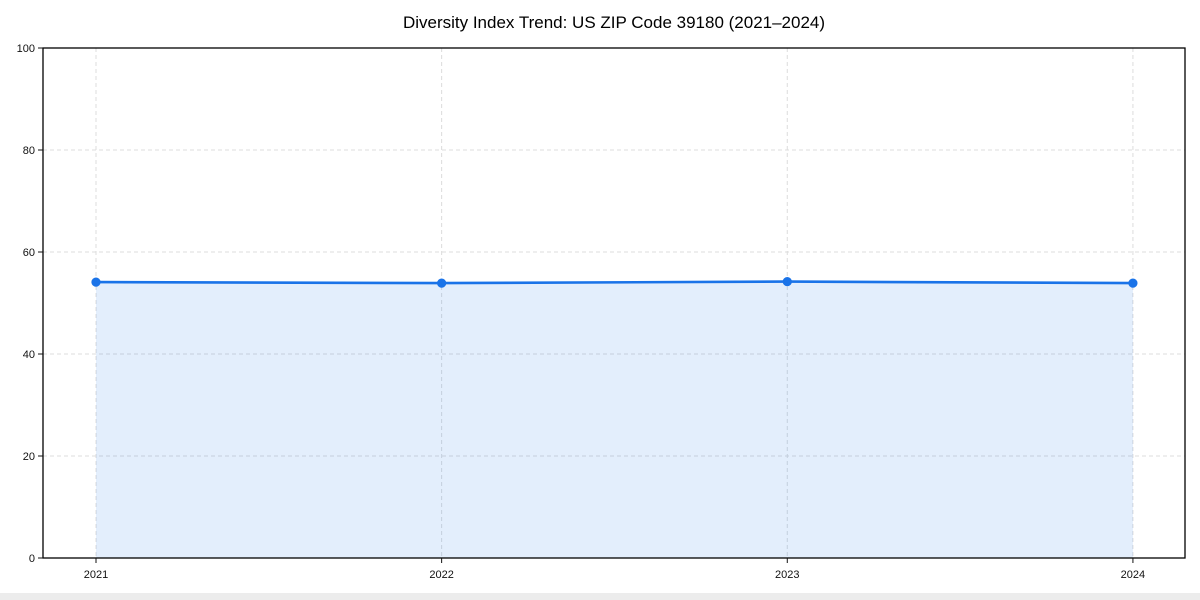 Image resolution: width=1200 pixels, height=600 pixels. Describe the element at coordinates (96, 575) in the screenshot. I see `x-tick-label: 2021` at that location.